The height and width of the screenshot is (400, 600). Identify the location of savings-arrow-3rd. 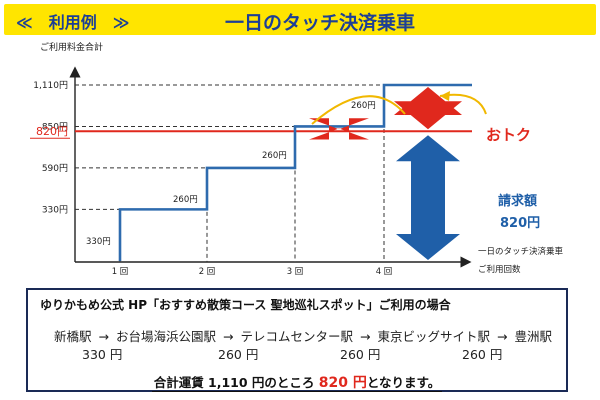
(339, 129).